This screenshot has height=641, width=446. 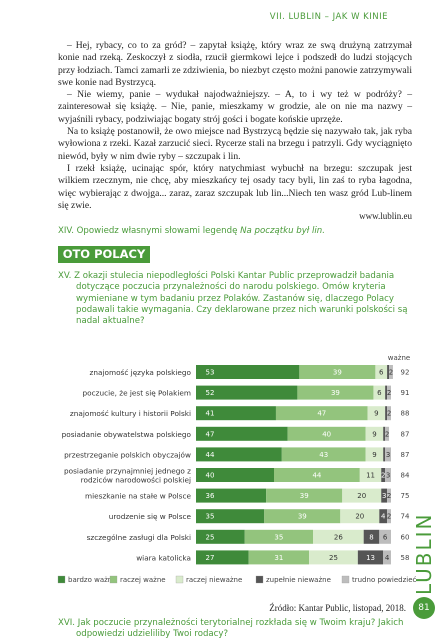 I want to click on value-label: 25, so click(x=210, y=537).